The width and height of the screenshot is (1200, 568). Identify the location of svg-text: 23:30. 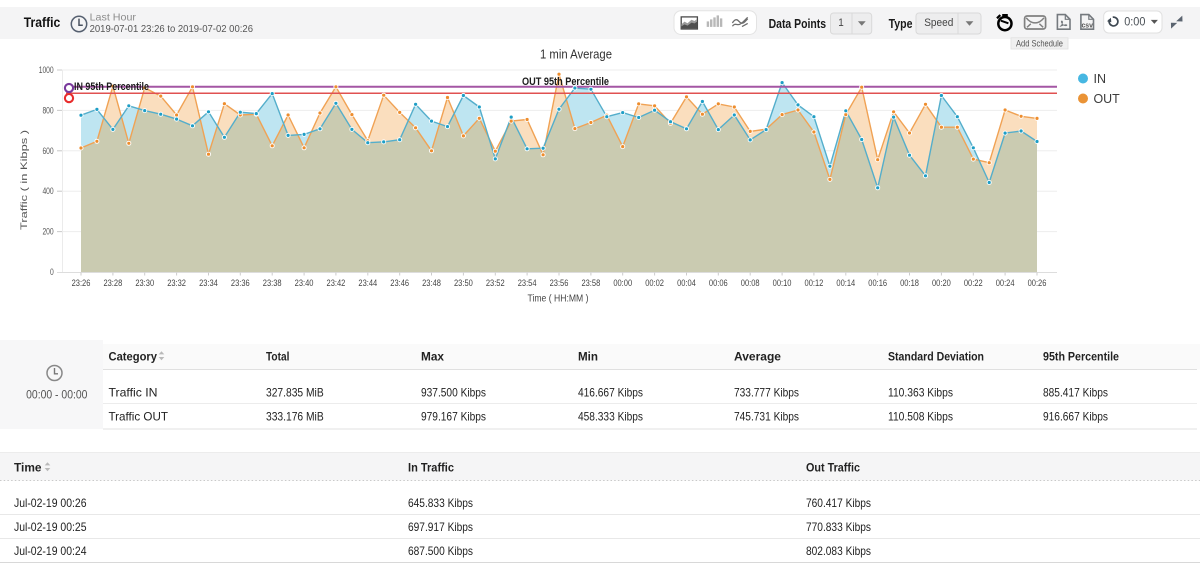
(144, 283).